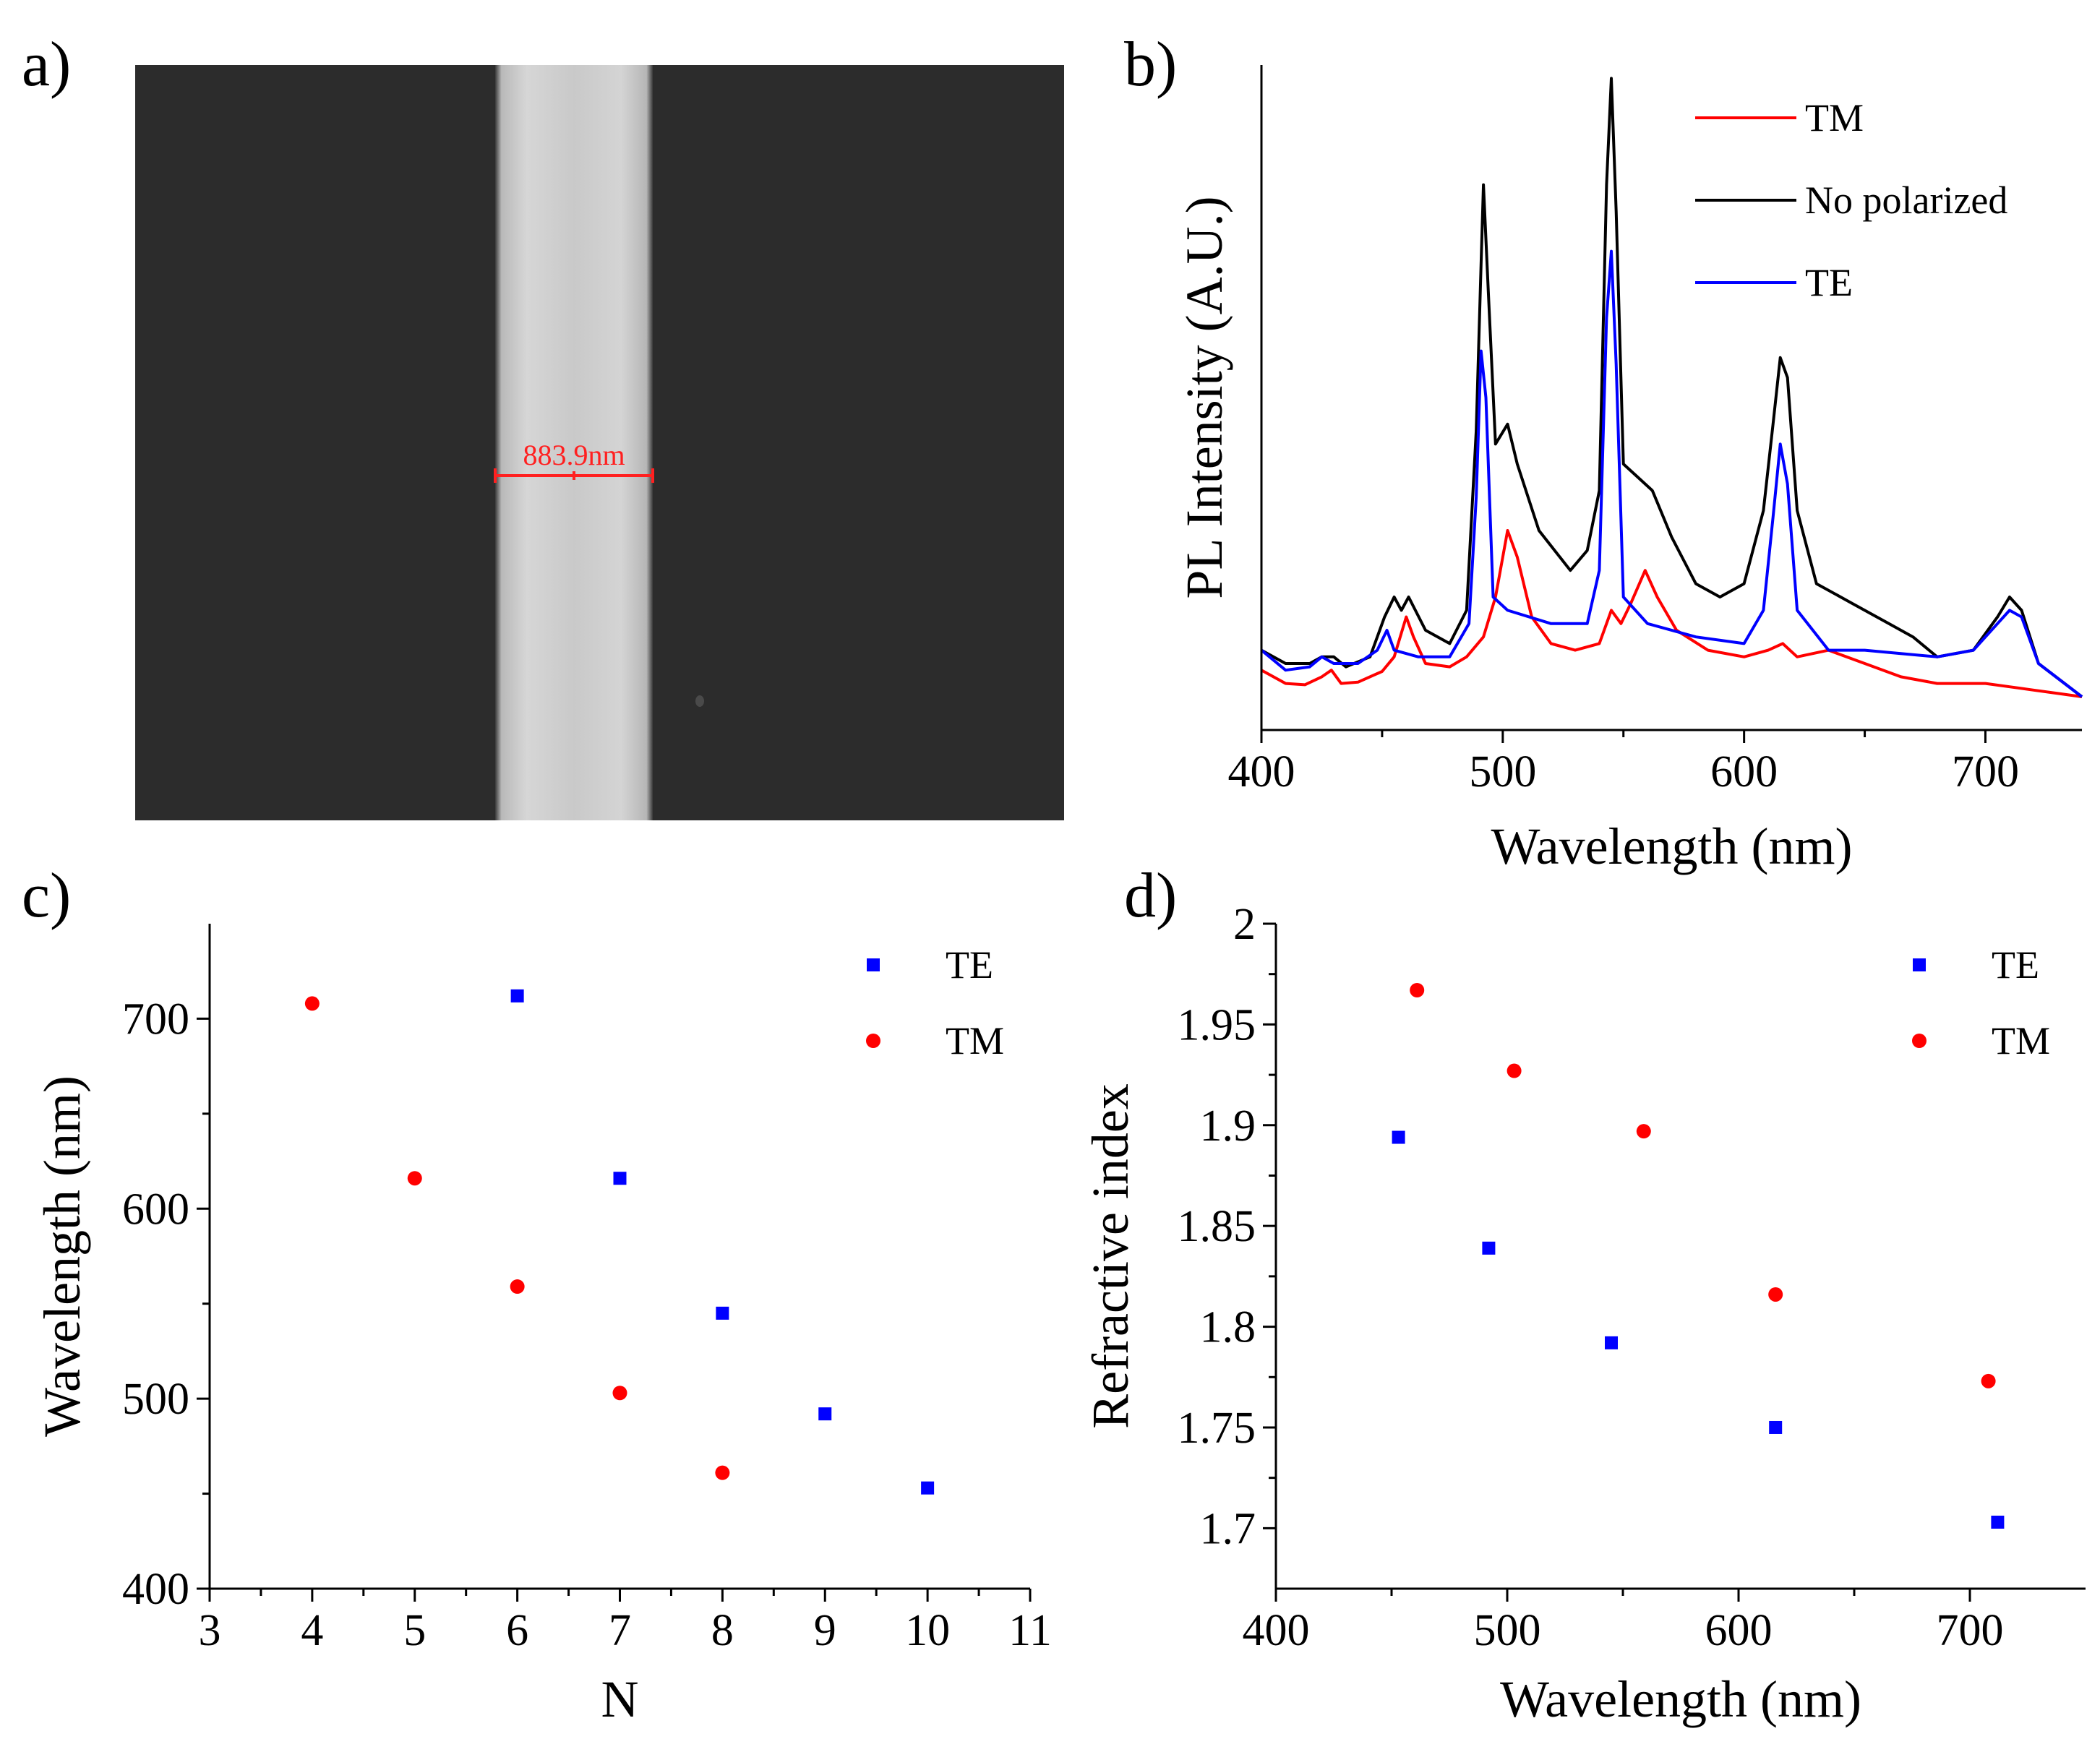 This screenshot has width=2100, height=1739. Describe the element at coordinates (699, 701) in the screenshot. I see `sem-speck` at that location.